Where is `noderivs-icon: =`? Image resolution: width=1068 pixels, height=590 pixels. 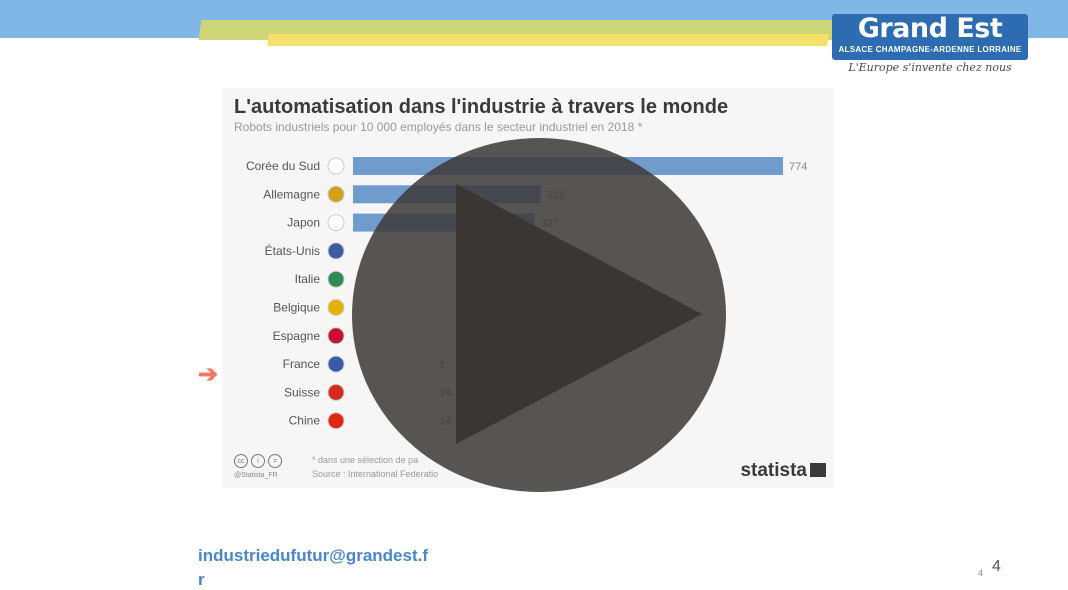 noderivs-icon: = is located at coordinates (275, 461).